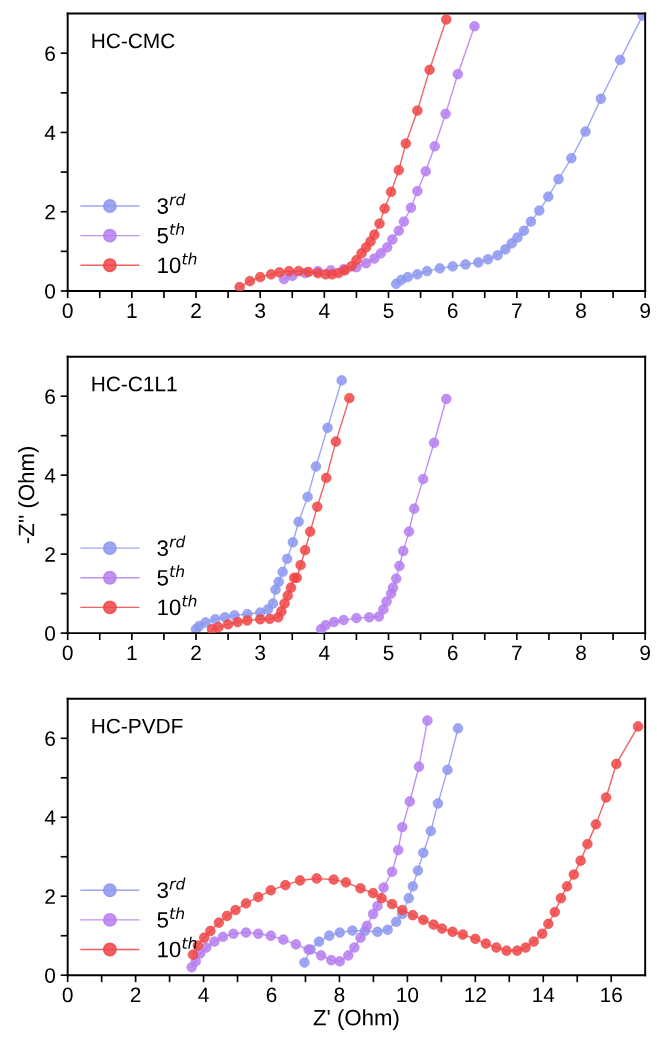  Describe the element at coordinates (137, 726) in the screenshot. I see `text: HC-PVDF` at that location.